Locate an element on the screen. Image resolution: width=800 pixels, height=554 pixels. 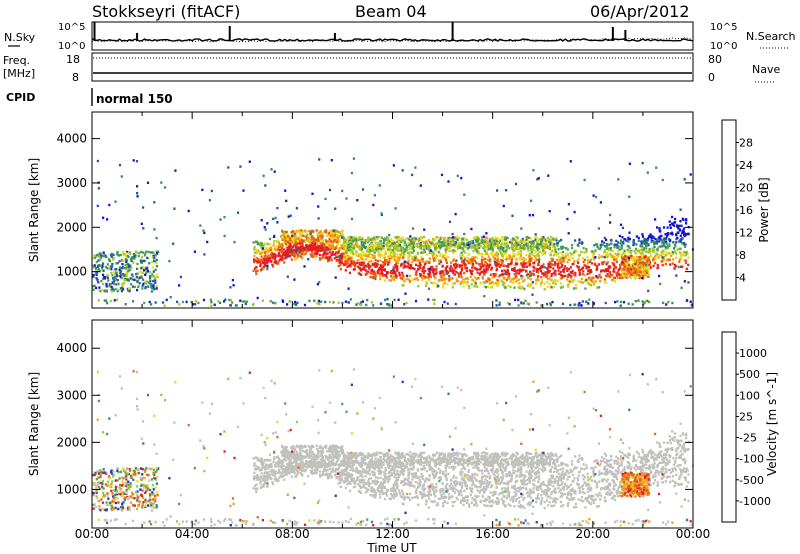
sky-right-tick-bottom: 10^0 is located at coordinates (723, 46).